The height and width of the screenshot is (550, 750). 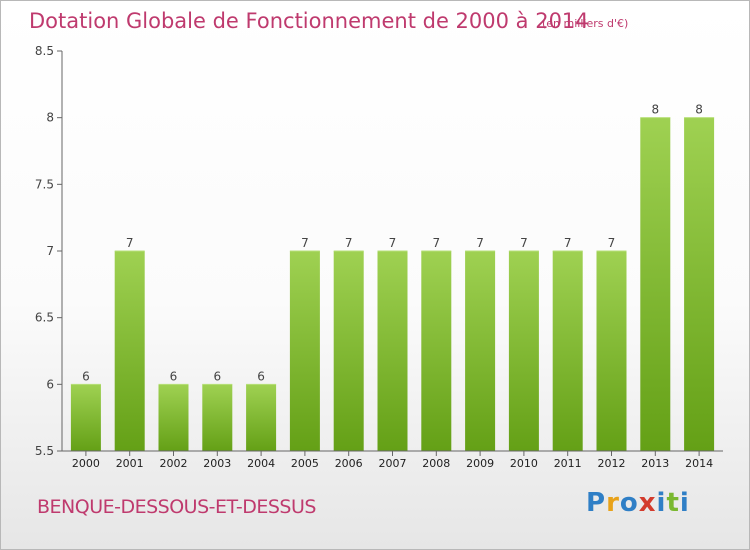 I want to click on x-tick-label: 2004, so click(x=261, y=463).